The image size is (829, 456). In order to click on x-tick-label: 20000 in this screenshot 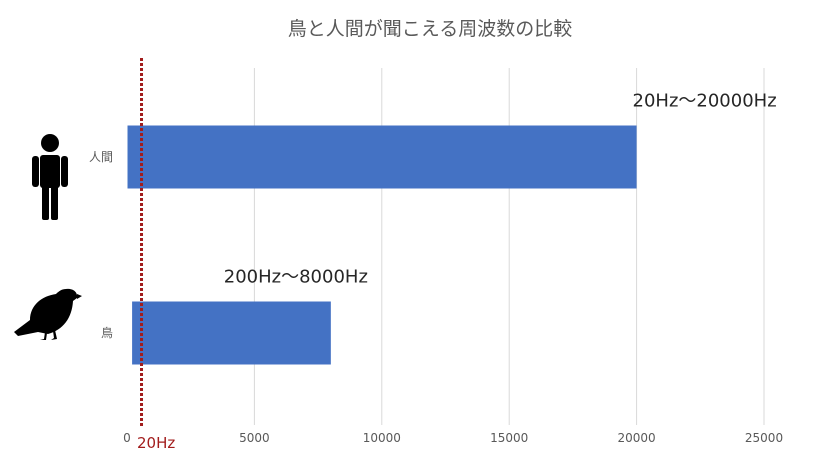, I will do `click(637, 438)`.